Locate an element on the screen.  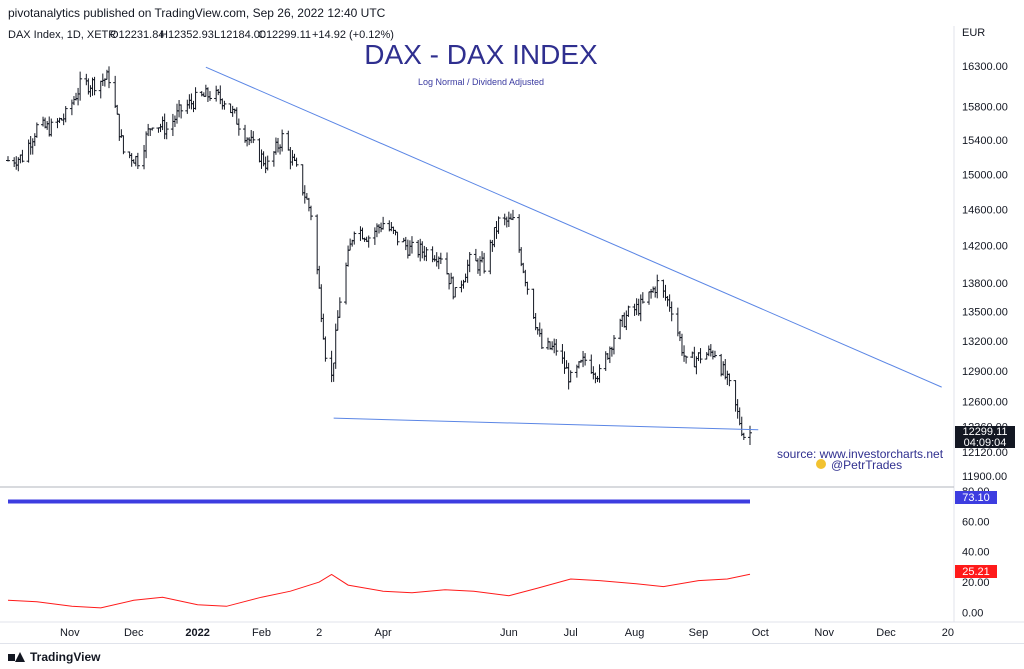
indicator-lower-line is located at coordinates (379, 591).